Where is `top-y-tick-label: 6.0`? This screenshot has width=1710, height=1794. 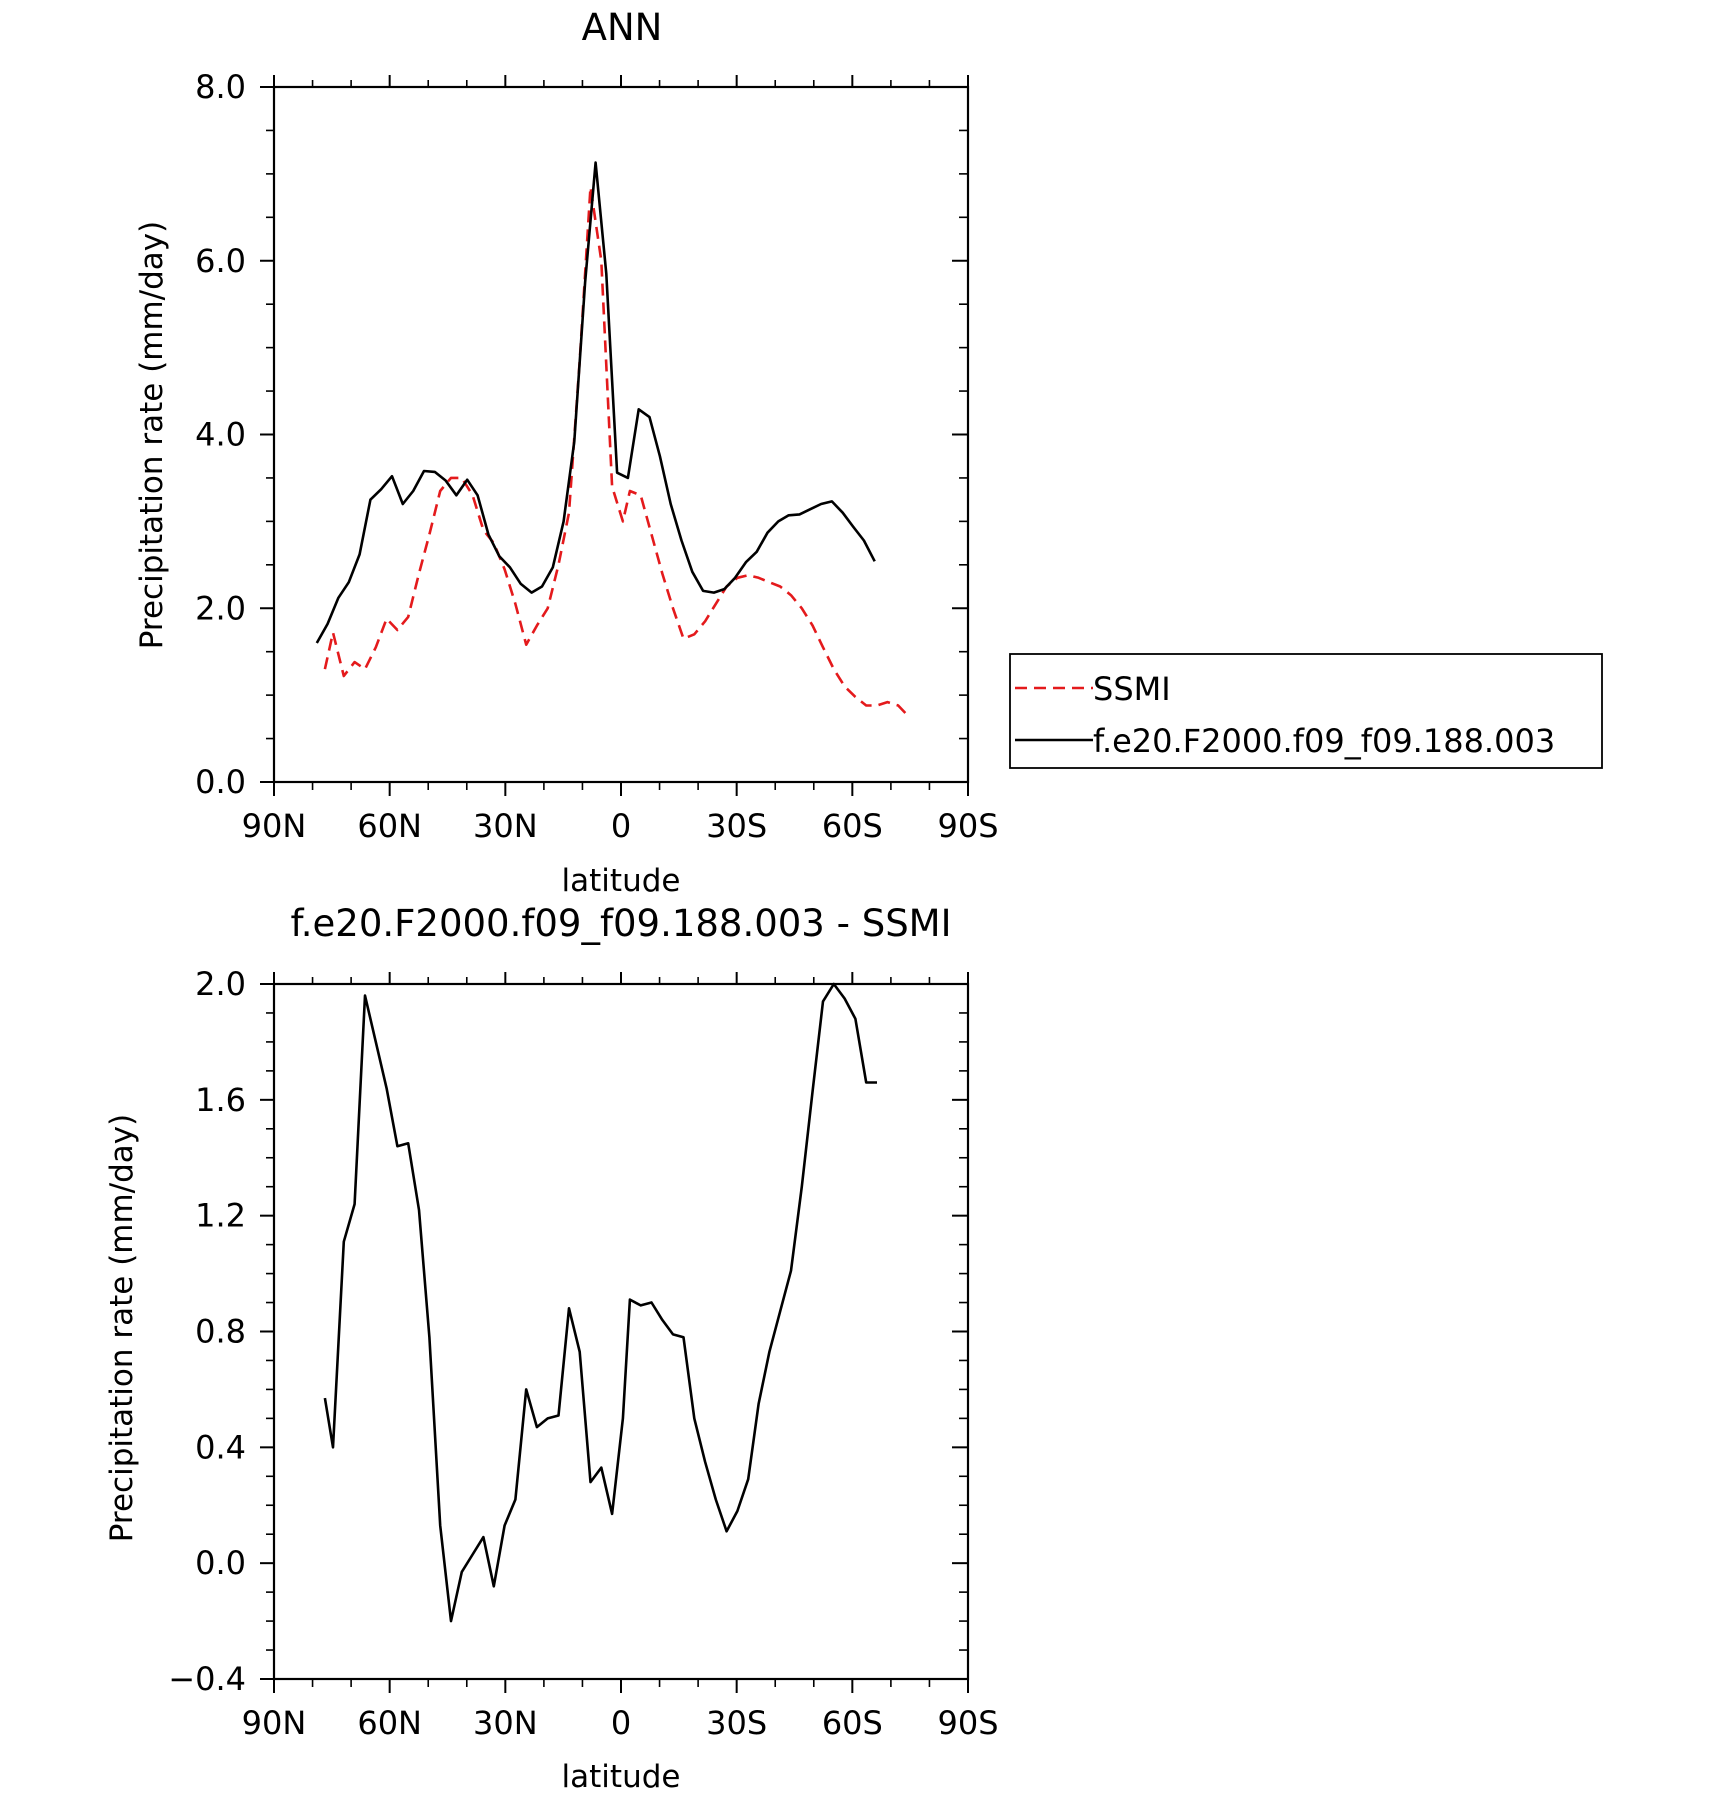
top-y-tick-label: 6.0 is located at coordinates (220, 261).